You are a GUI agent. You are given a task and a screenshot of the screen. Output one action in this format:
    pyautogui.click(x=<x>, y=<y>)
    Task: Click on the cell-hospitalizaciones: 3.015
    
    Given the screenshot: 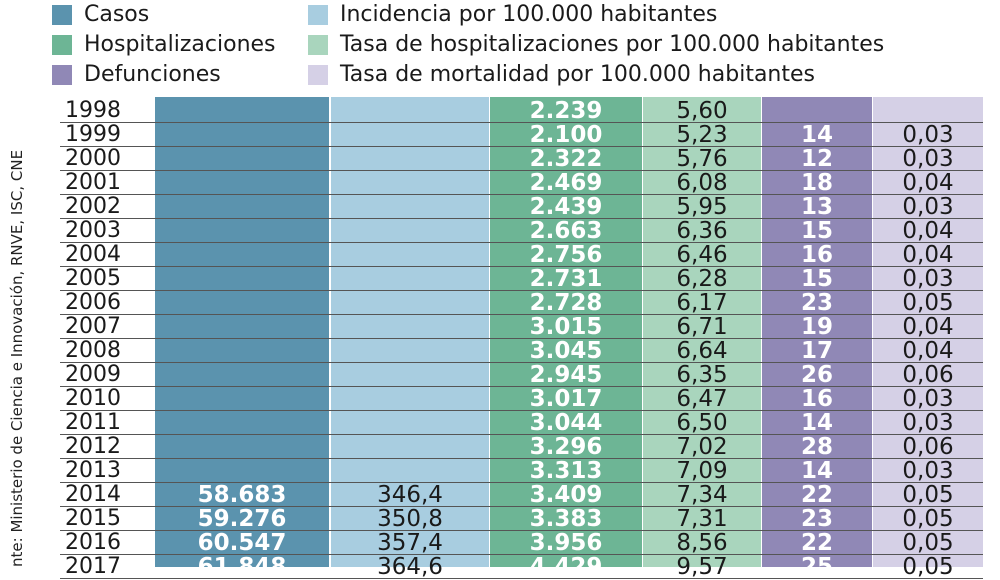 What is the action you would take?
    pyautogui.click(x=566, y=327)
    